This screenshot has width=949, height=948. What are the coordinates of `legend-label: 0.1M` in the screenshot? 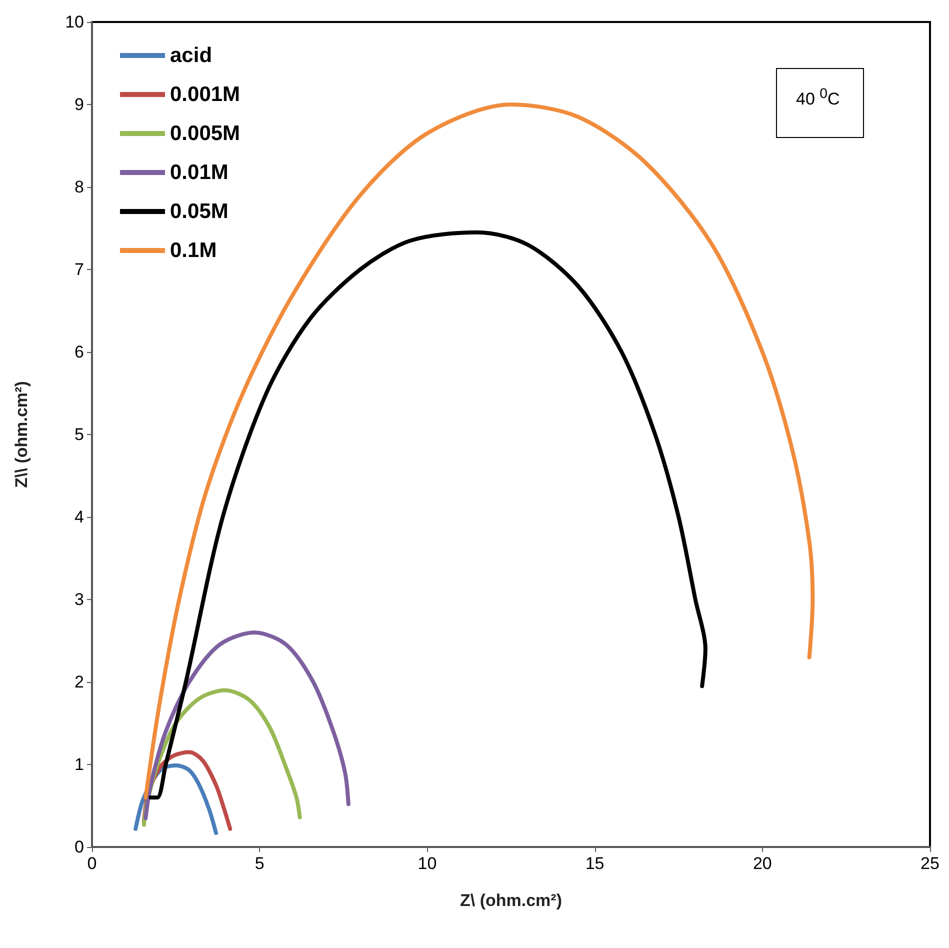 It's located at (193, 250).